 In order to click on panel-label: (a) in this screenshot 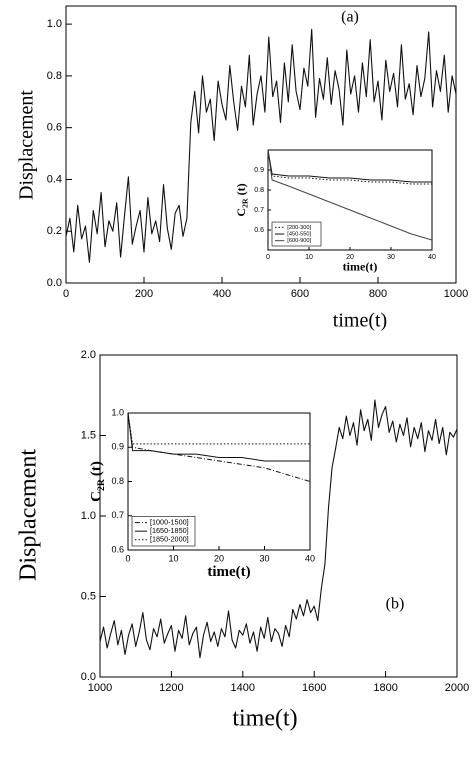, I will do `click(350, 17)`.